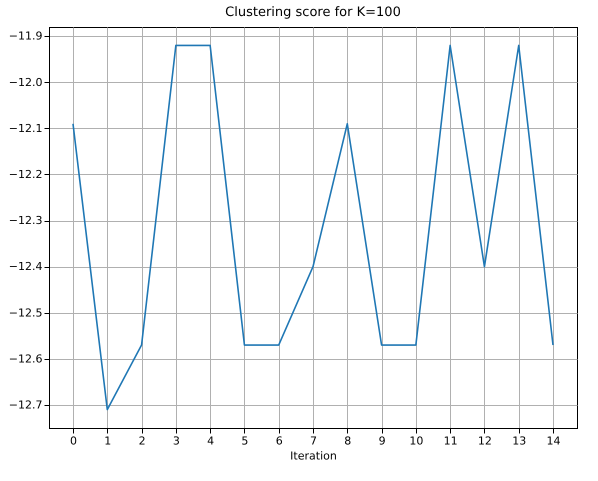 This screenshot has height=481, width=598. I want to click on y-tick-label: −12.6, so click(25, 359).